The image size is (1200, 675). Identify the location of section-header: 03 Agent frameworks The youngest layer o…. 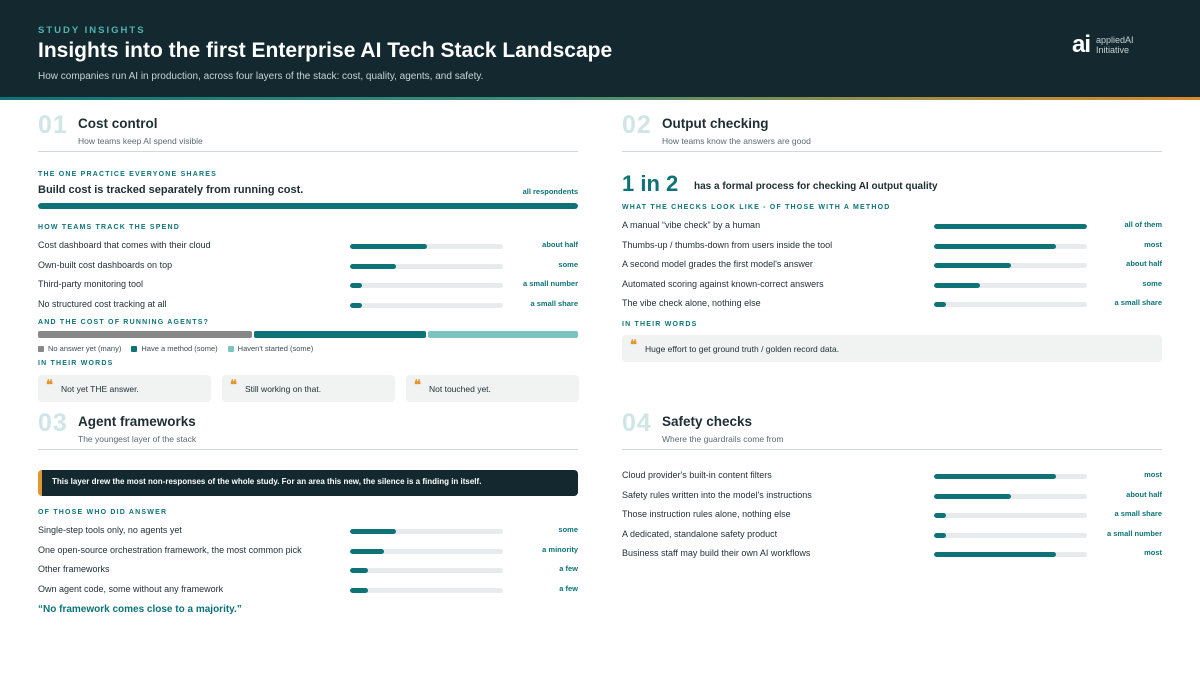
(308, 429).